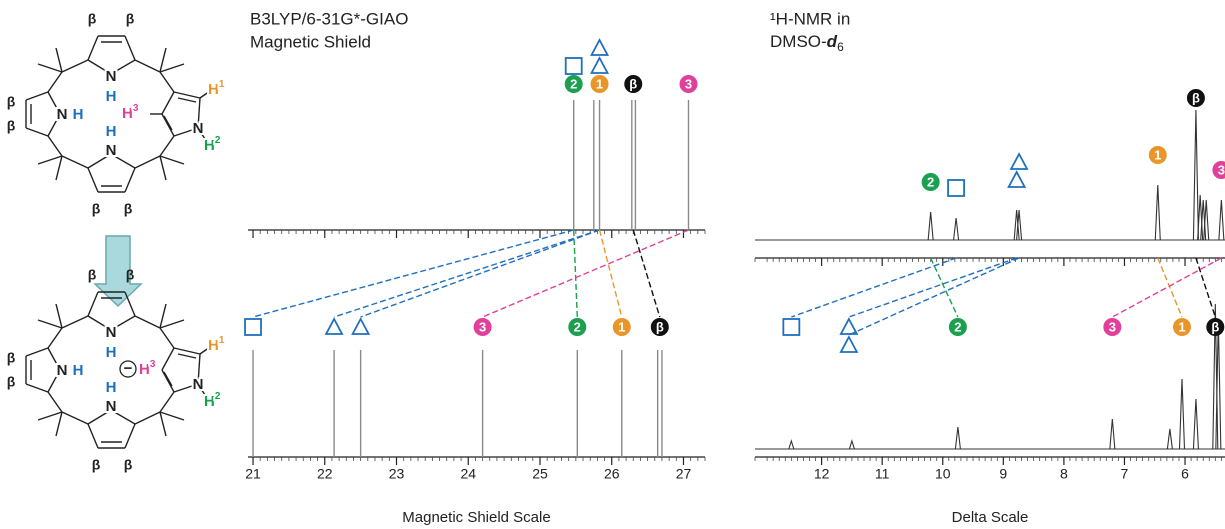 The width and height of the screenshot is (1225, 529). I want to click on atom-label: H3, so click(130, 112).